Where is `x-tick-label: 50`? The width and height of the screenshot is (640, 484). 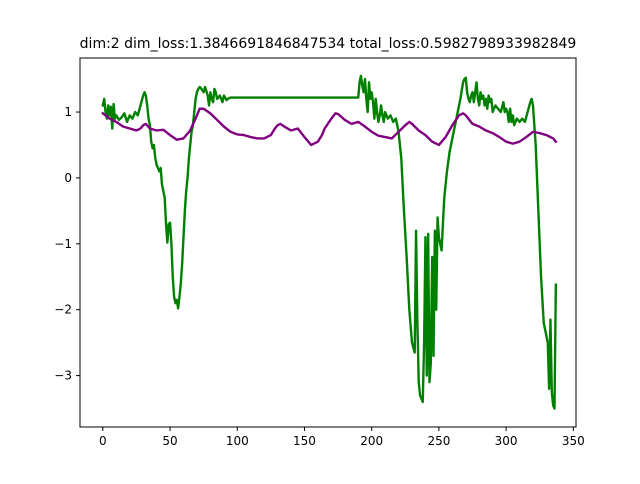 x-tick-label: 50 is located at coordinates (169, 441).